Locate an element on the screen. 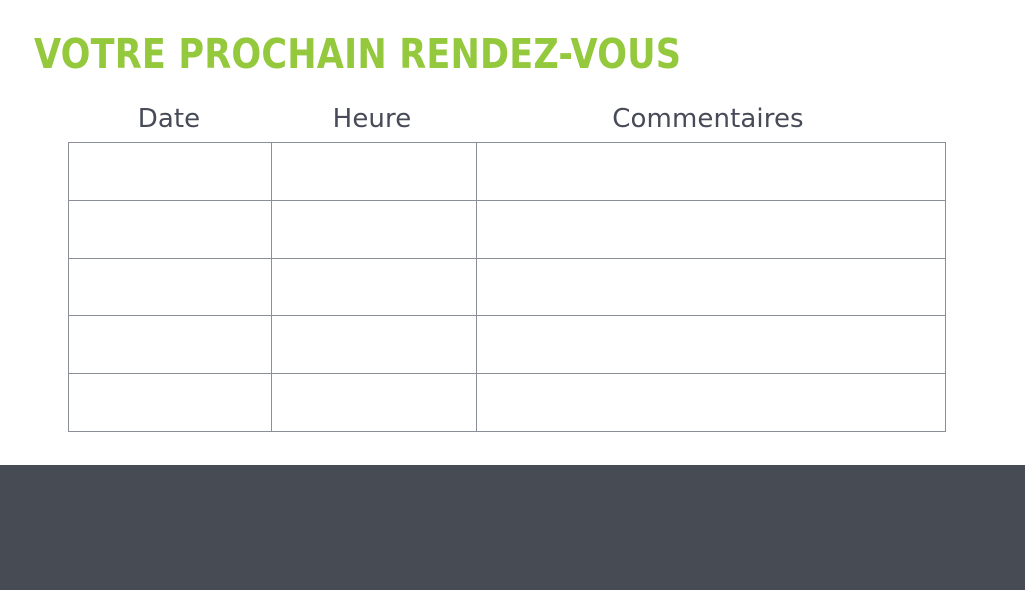 This screenshot has height=590, width=1025. column-header-date: Date is located at coordinates (169, 119).